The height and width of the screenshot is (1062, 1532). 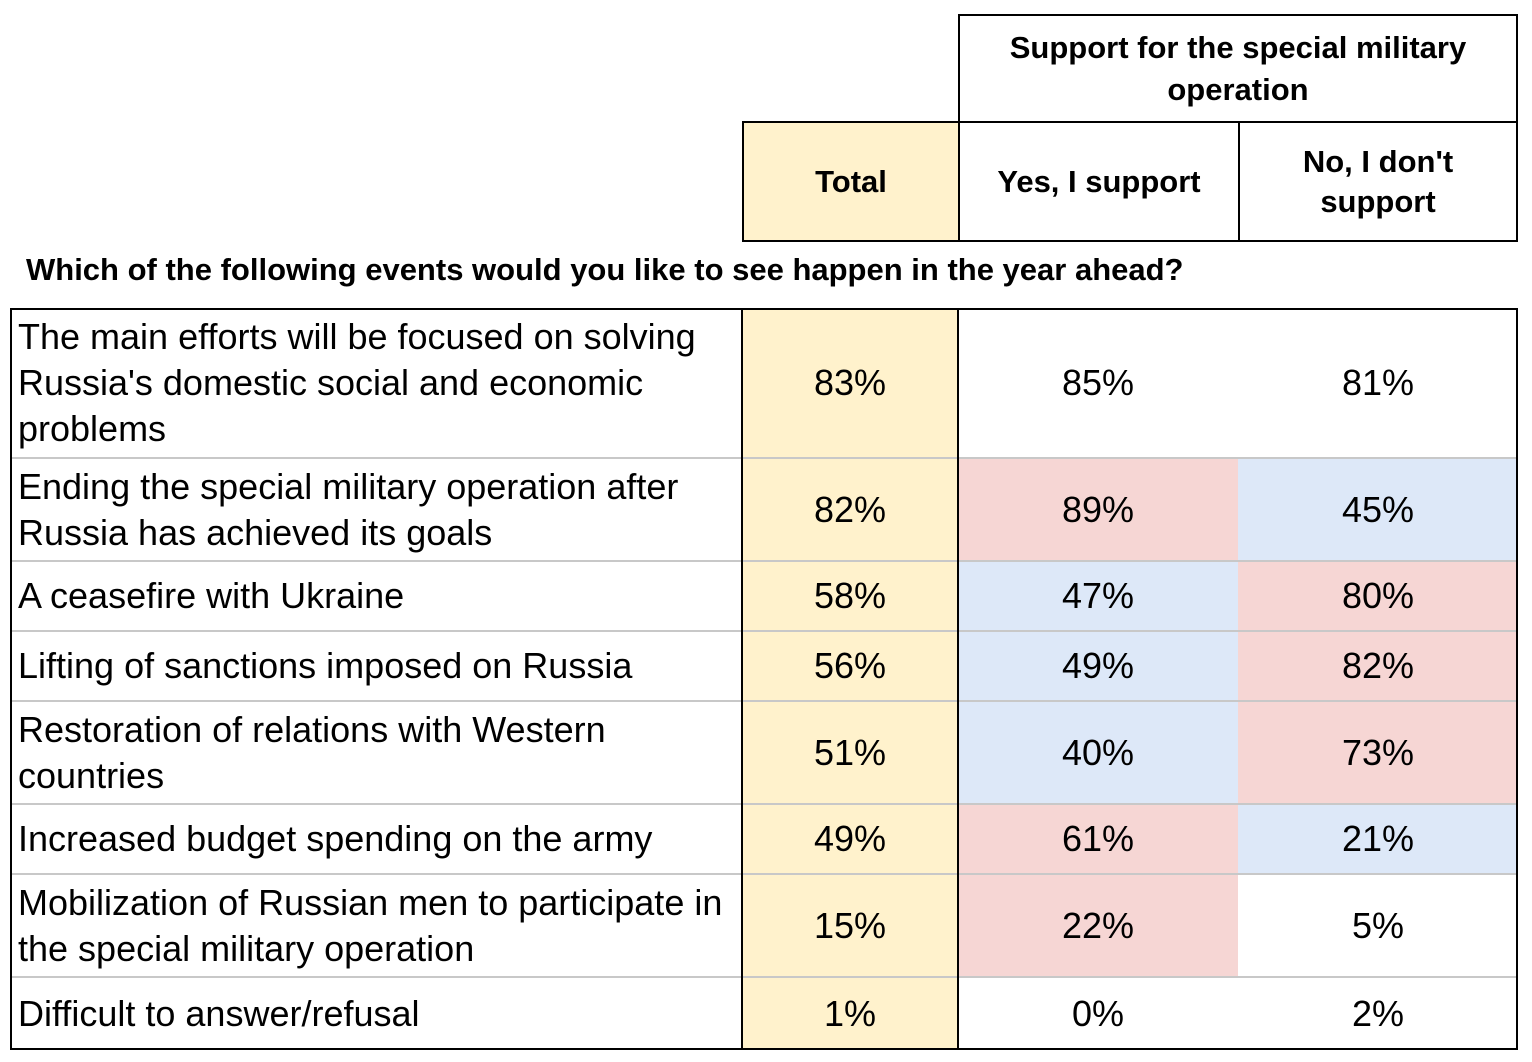 I want to click on no-support-value: 45%, so click(x=1378, y=509).